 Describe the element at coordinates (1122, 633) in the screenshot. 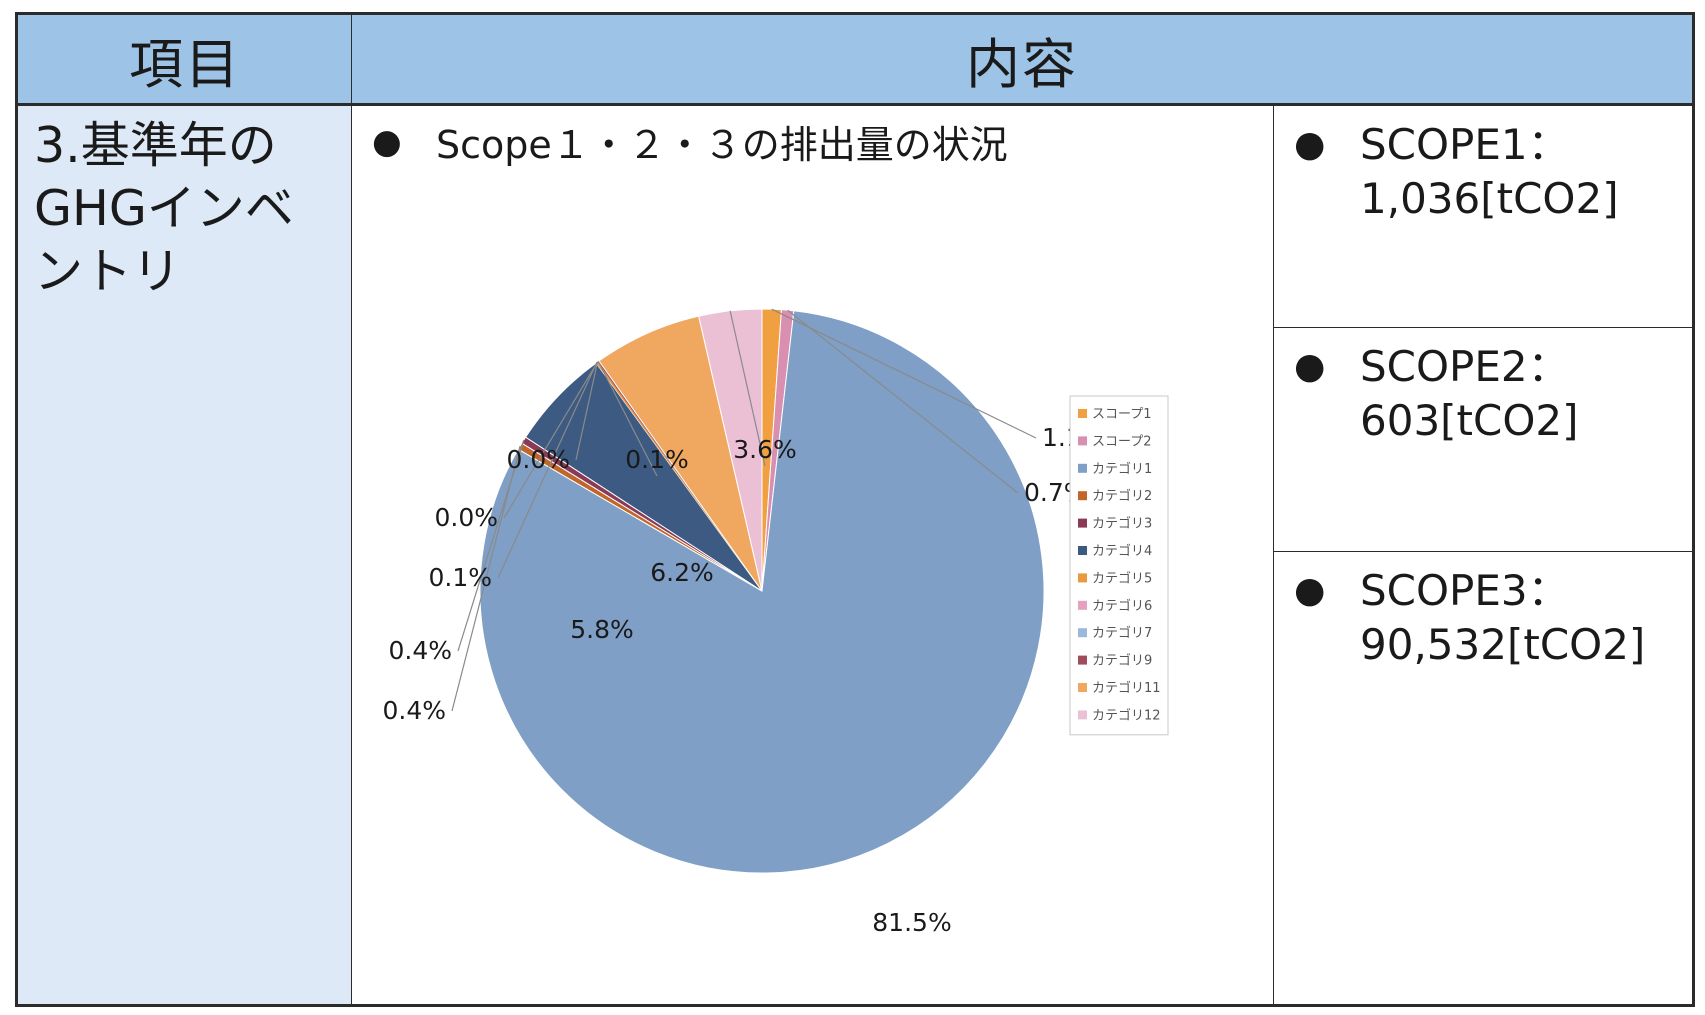

I see `legend-entry: カテゴリ7` at that location.